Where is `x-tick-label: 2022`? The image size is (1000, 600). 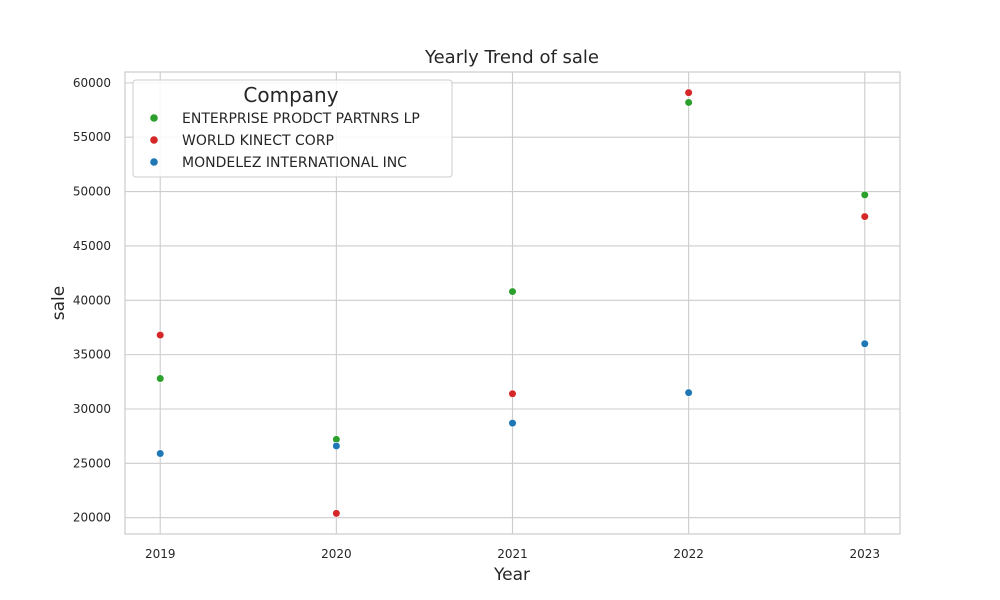
x-tick-label: 2022 is located at coordinates (688, 554).